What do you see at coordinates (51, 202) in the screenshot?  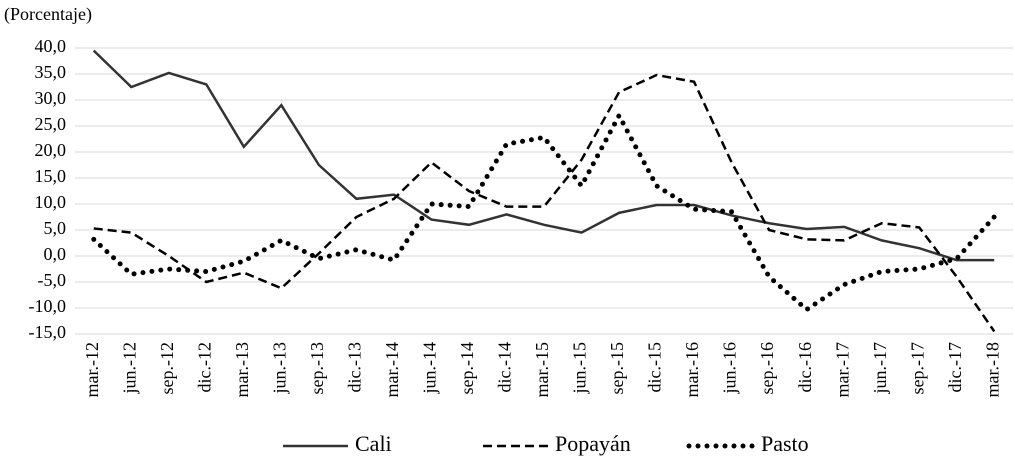 I see `y-tick-label: 10,0` at bounding box center [51, 202].